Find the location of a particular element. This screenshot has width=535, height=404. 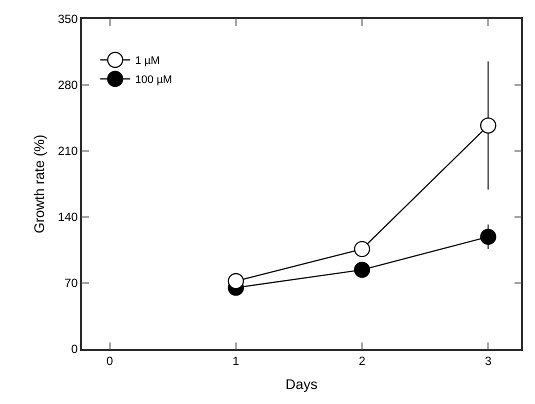

y-tick-label: 210 is located at coordinates (68, 151).